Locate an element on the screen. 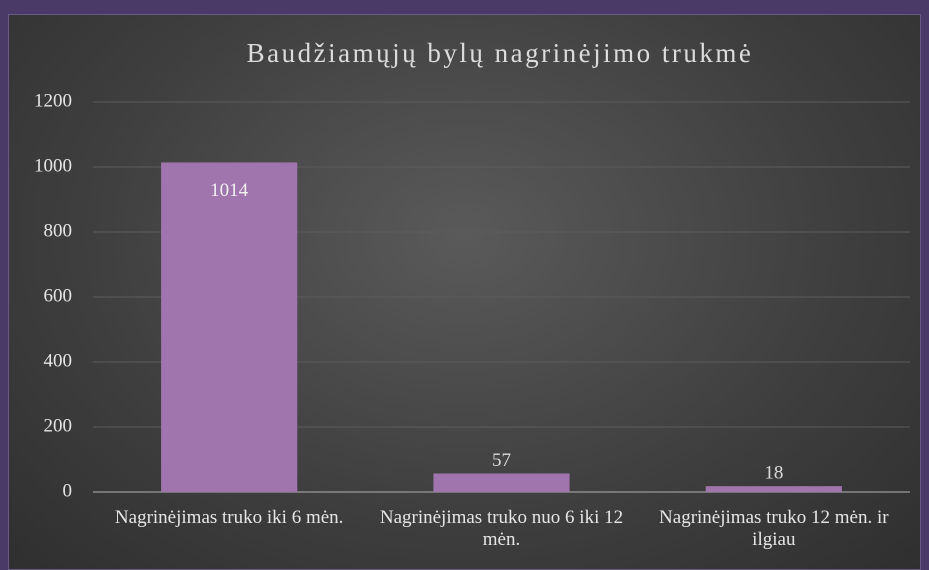  x-tick-label: Nagrinėjimas truko 12 mėn. ir ilgiau is located at coordinates (774, 528).